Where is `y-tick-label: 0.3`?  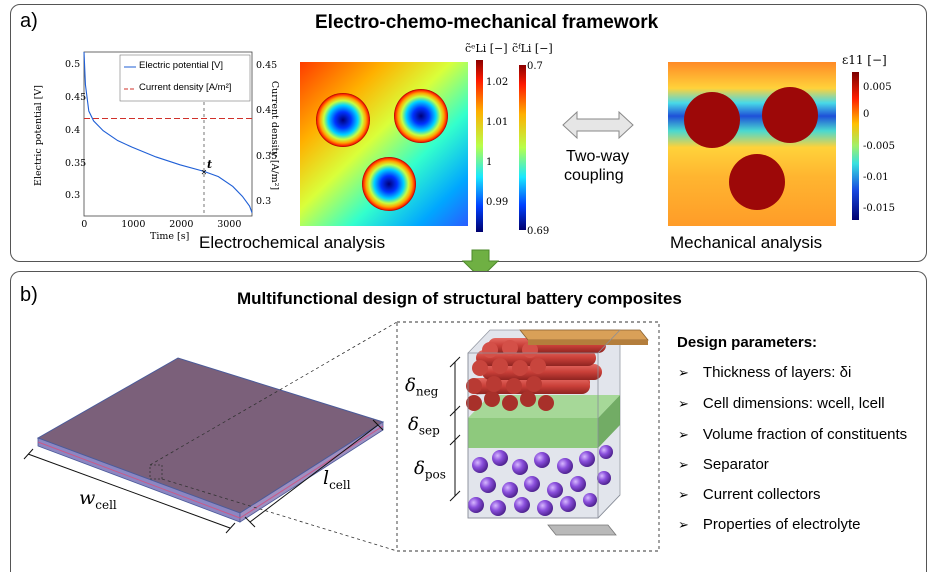 y-tick-label: 0.3 is located at coordinates (73, 196).